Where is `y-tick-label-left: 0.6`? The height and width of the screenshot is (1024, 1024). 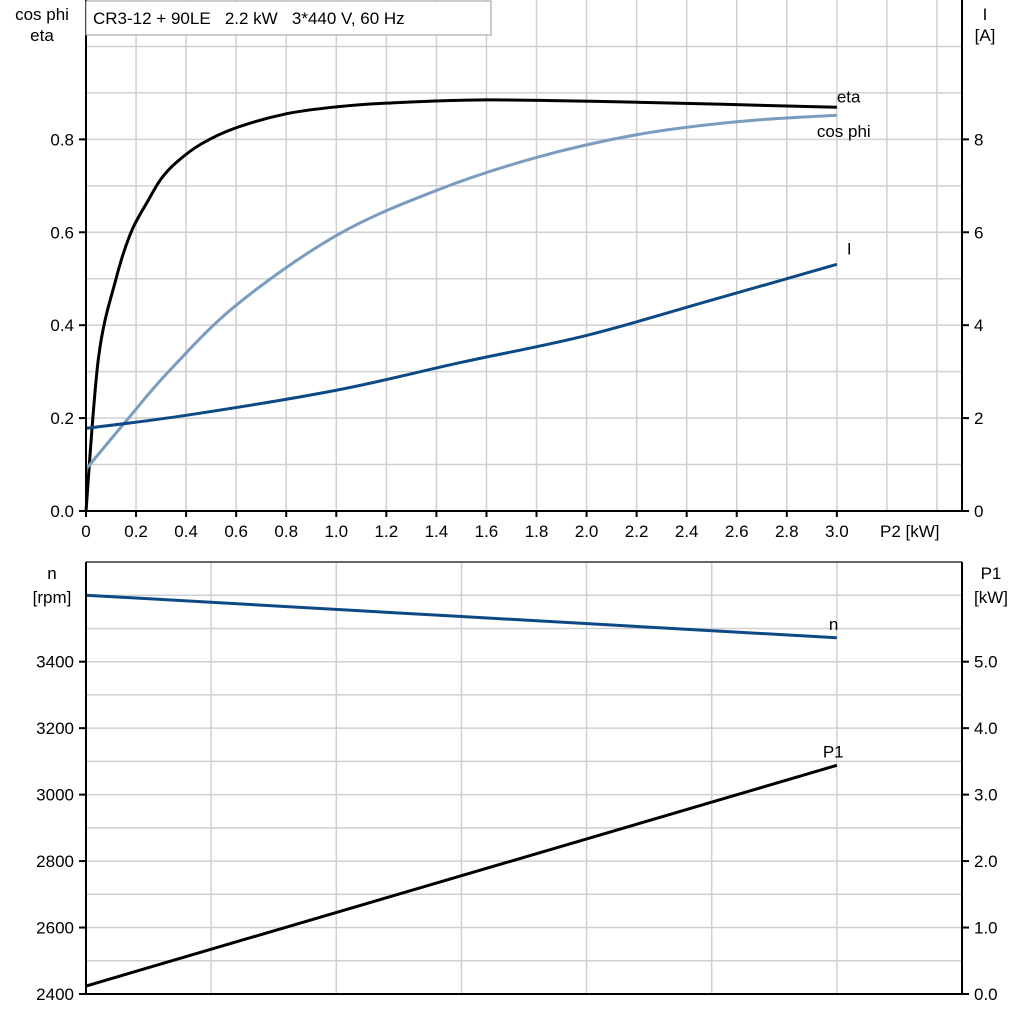 y-tick-label-left: 0.6 is located at coordinates (62, 232).